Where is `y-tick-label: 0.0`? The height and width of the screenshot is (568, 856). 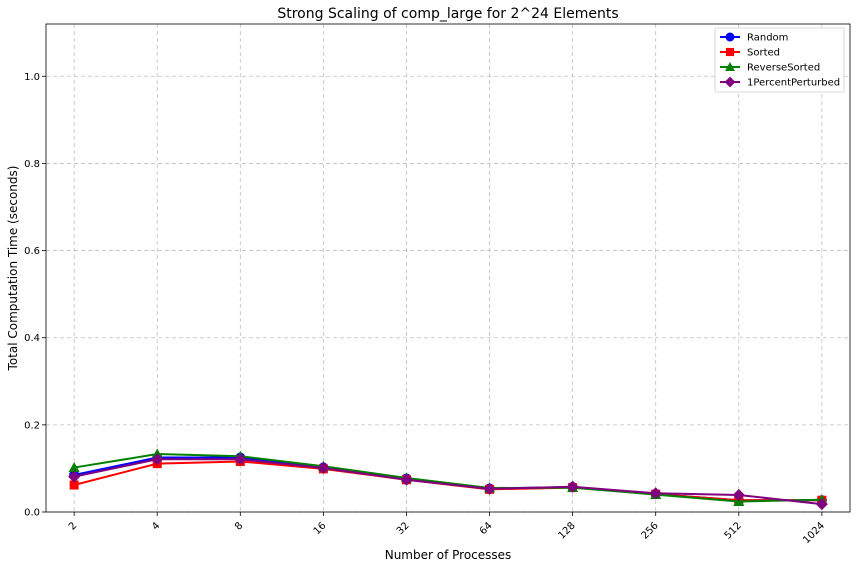 y-tick-label: 0.0 is located at coordinates (32, 513).